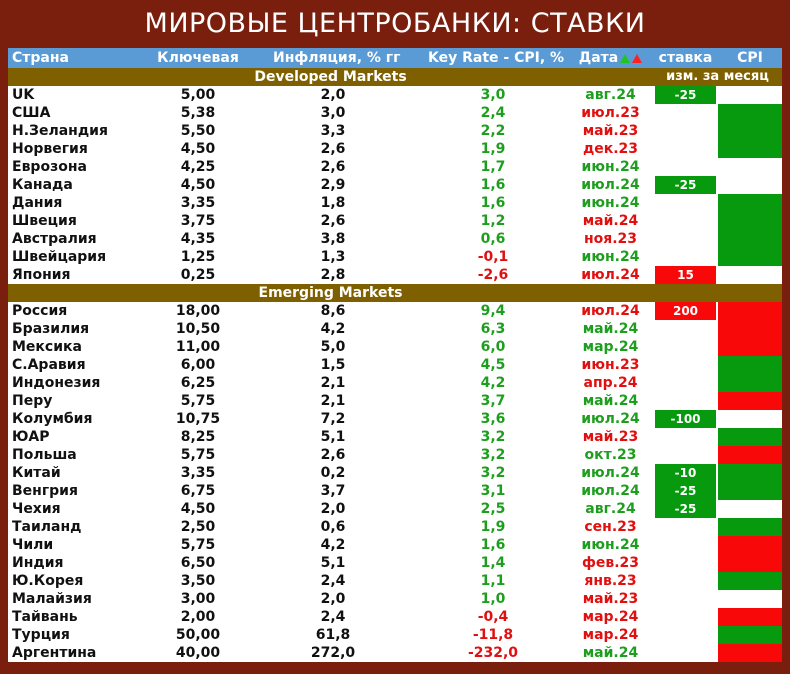 The height and width of the screenshot is (674, 790). I want to click on country-cell: Колумбия, so click(52, 419).